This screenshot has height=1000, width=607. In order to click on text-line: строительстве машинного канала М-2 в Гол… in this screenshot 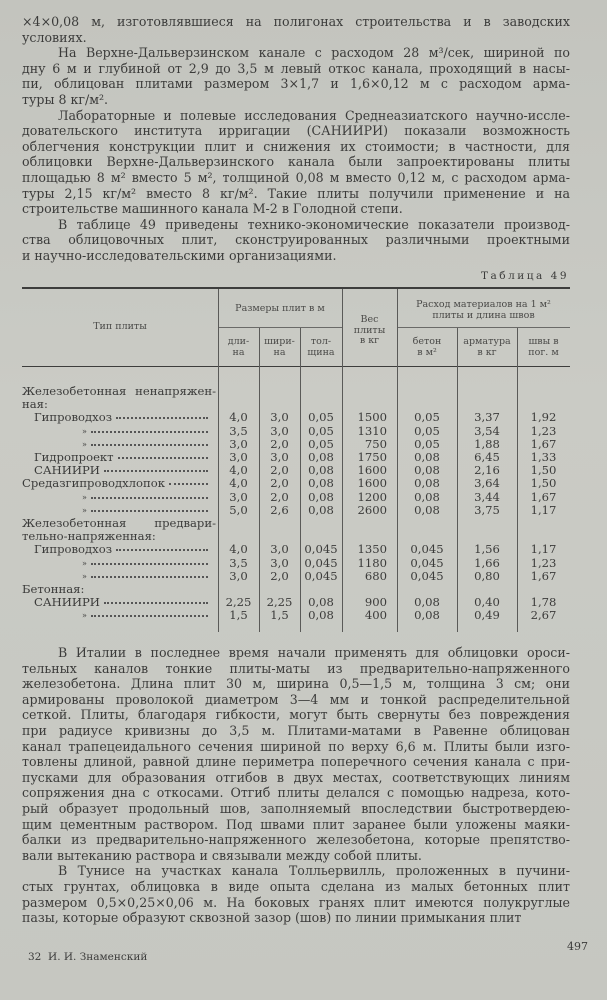, I will do `click(212, 209)`.